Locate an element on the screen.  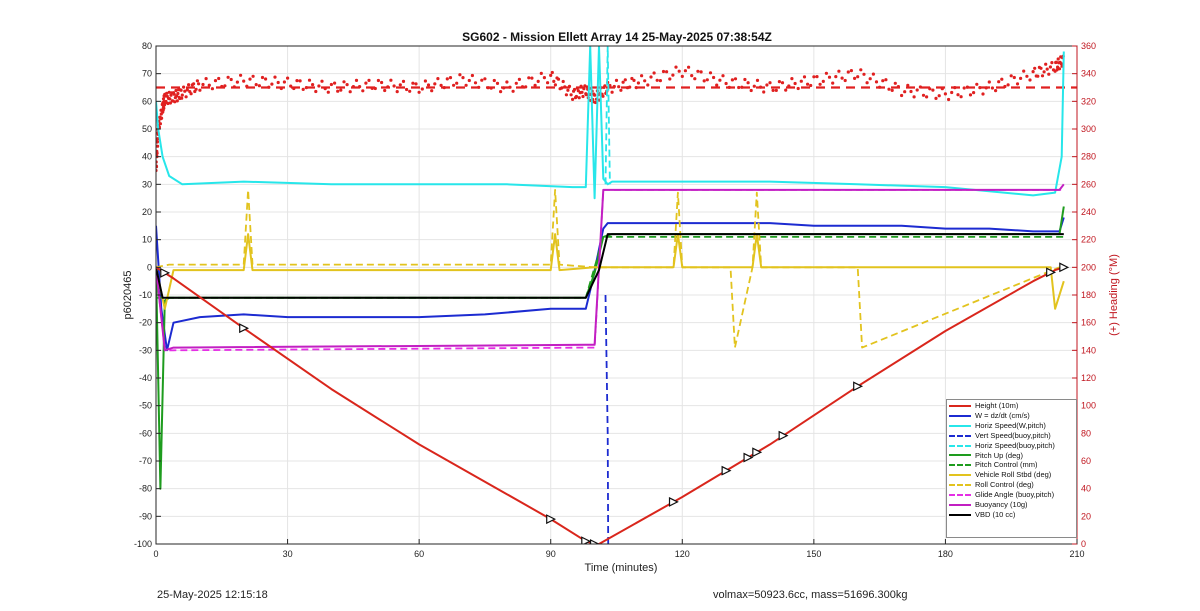
y2-tick-label: 300 is located at coordinates (1088, 129).